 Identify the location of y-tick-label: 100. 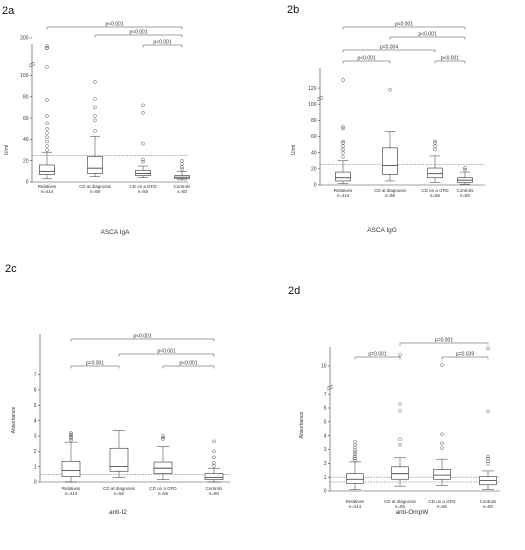
(24, 76).